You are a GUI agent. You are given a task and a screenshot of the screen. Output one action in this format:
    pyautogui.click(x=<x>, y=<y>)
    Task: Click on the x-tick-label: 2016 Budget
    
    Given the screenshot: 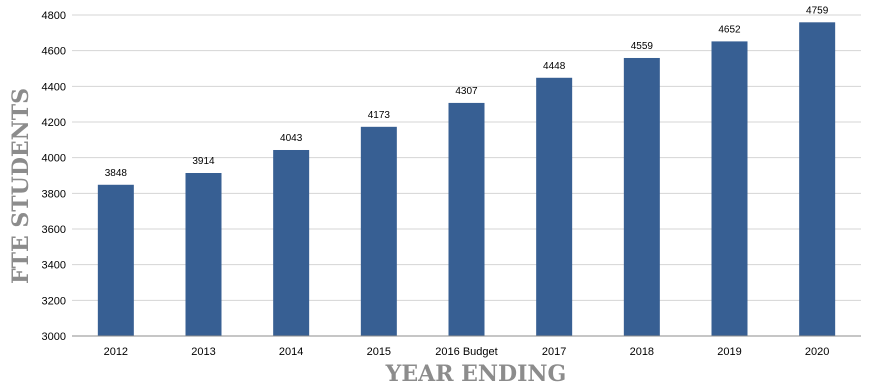 What is the action you would take?
    pyautogui.click(x=466, y=352)
    